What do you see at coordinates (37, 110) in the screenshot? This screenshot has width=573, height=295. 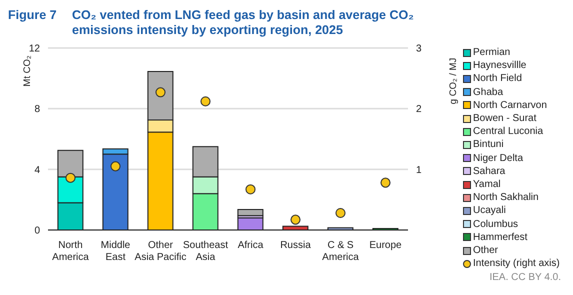 I see `y-tick-label: 8` at bounding box center [37, 110].